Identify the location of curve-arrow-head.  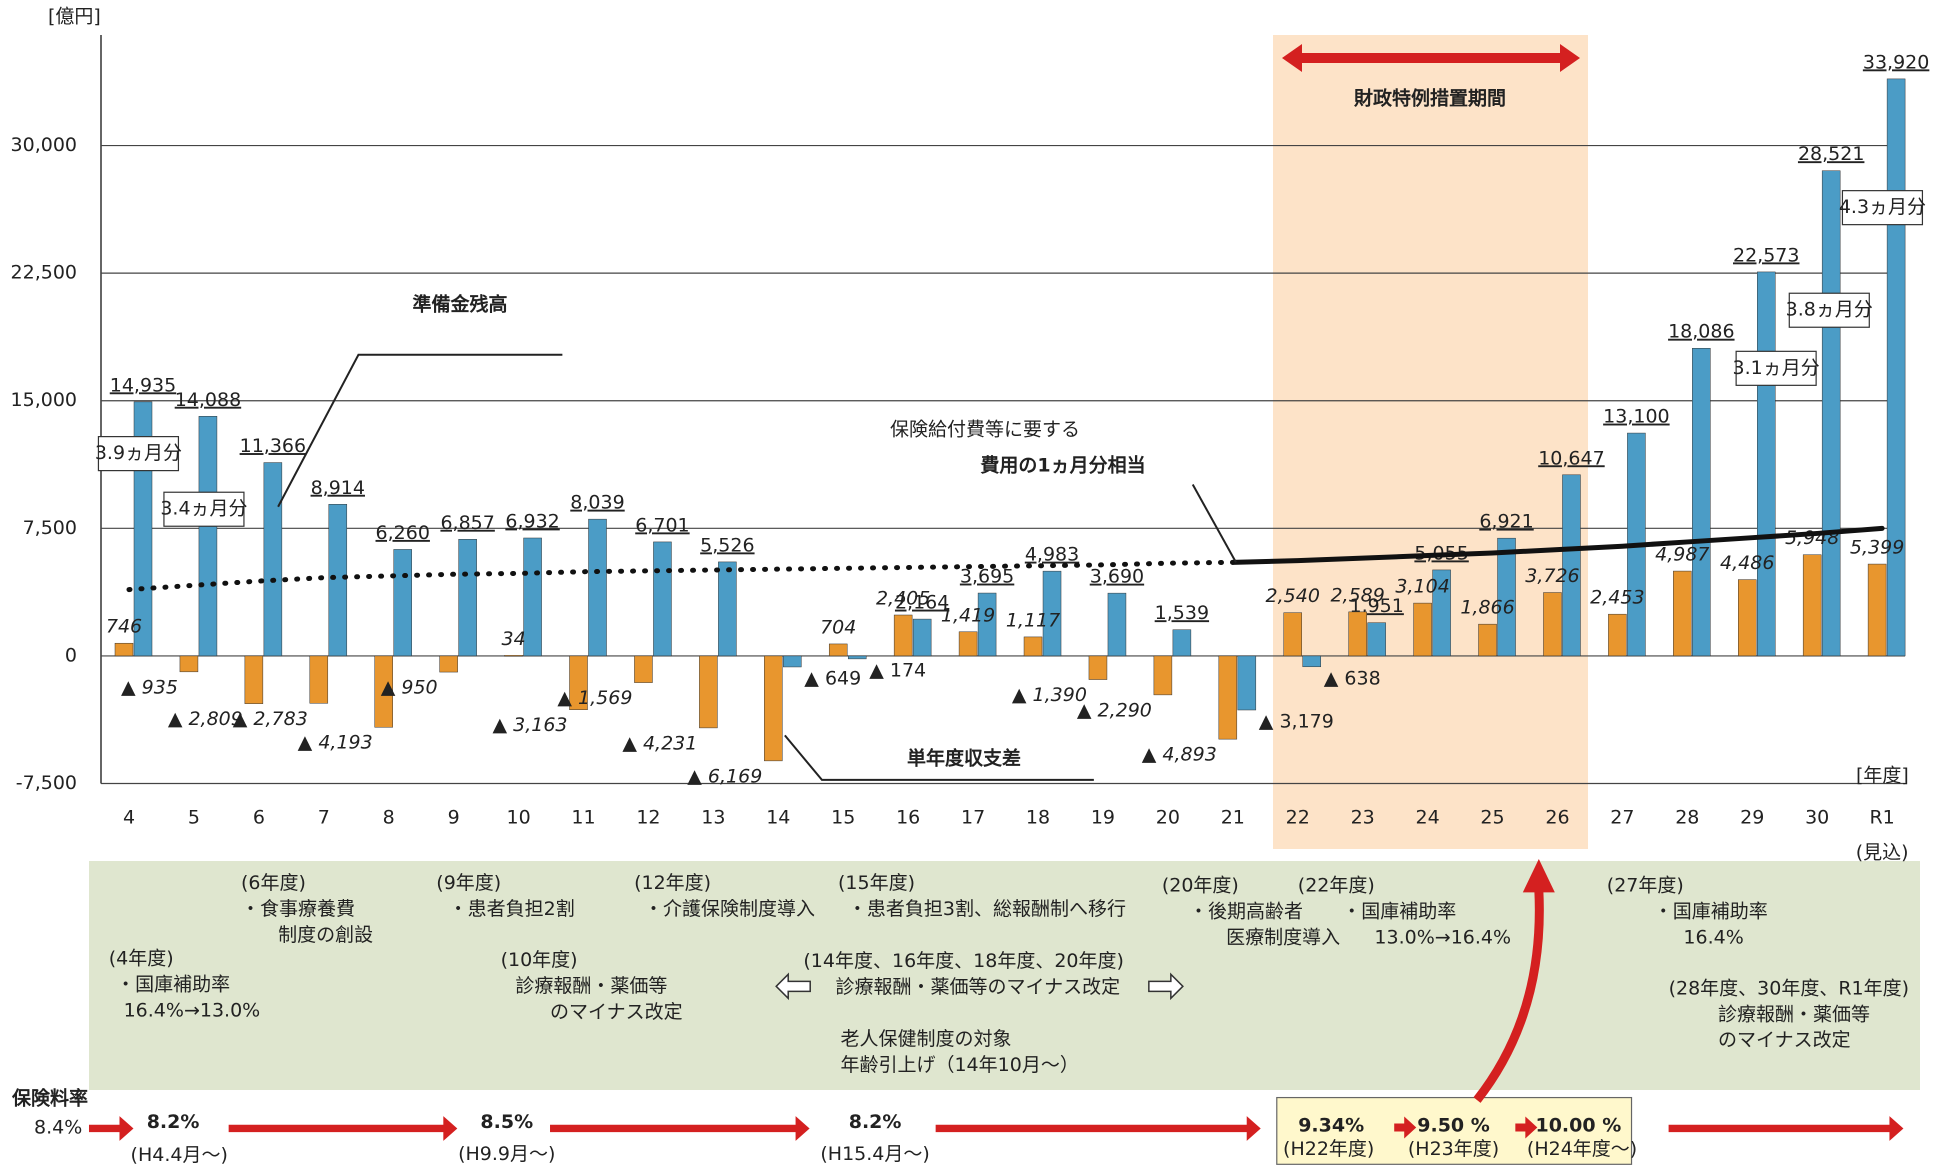
(1538, 876).